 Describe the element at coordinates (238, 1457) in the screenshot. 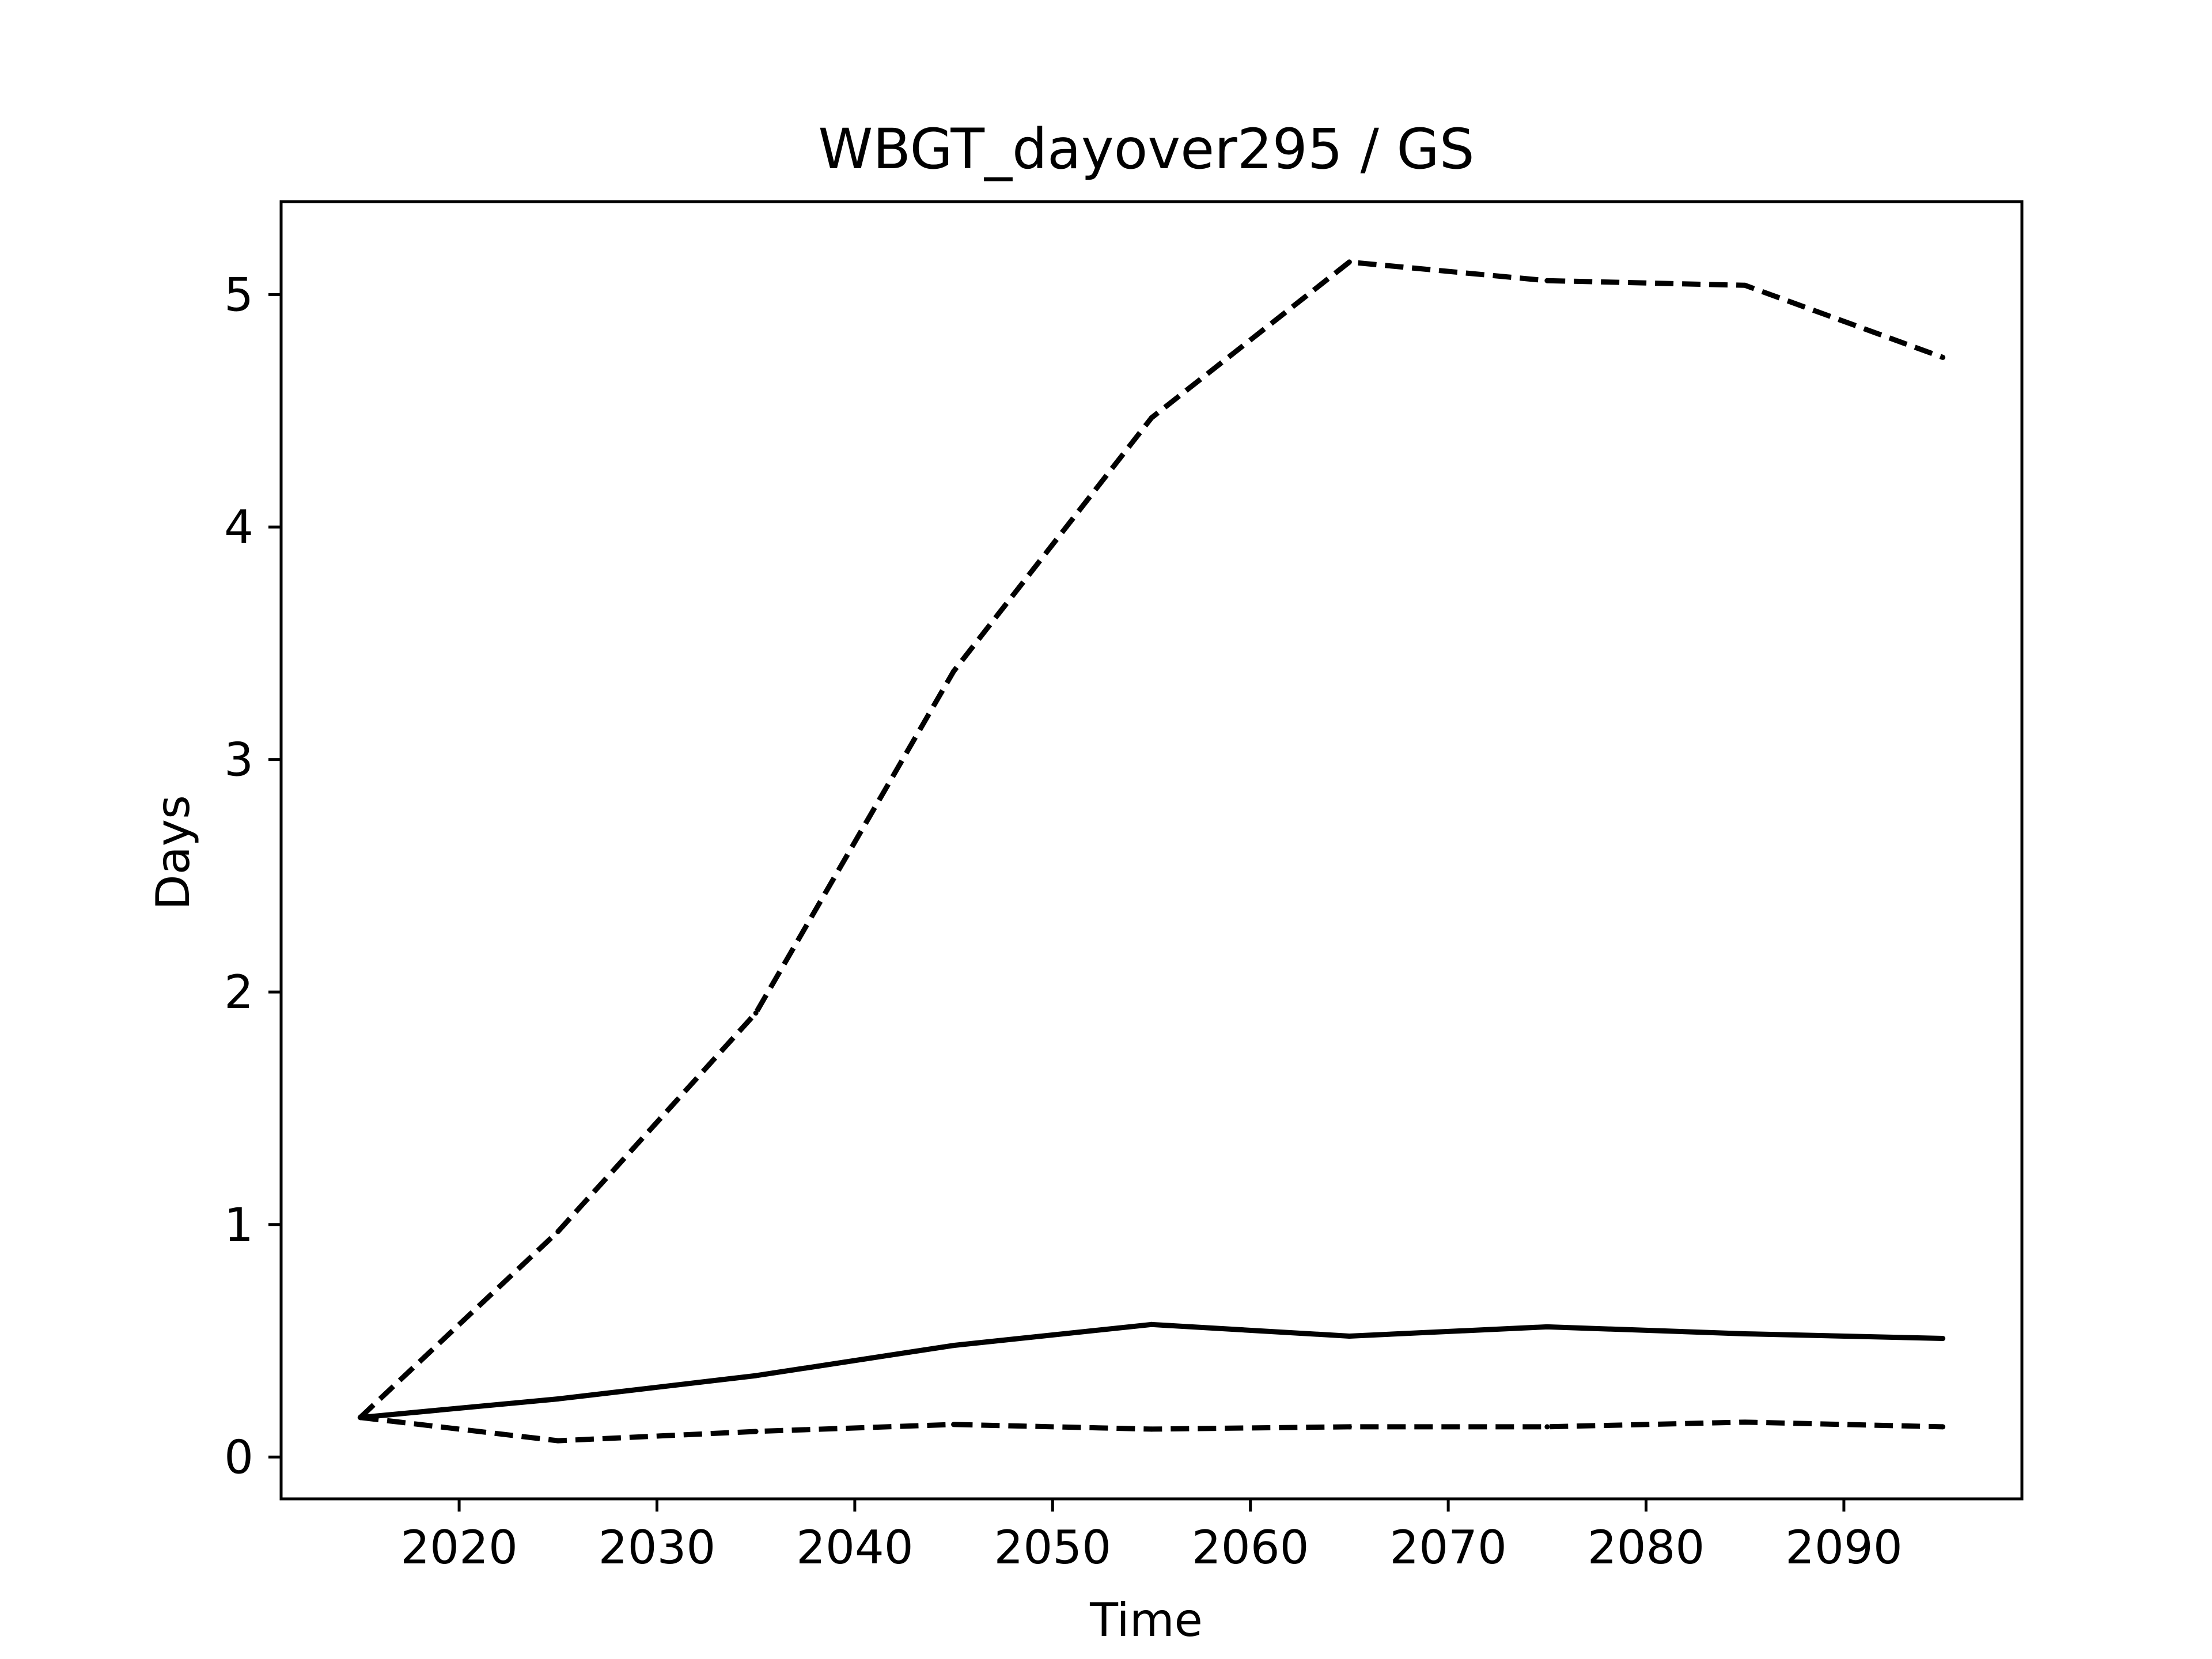

I see `y-tick-label: 0` at that location.